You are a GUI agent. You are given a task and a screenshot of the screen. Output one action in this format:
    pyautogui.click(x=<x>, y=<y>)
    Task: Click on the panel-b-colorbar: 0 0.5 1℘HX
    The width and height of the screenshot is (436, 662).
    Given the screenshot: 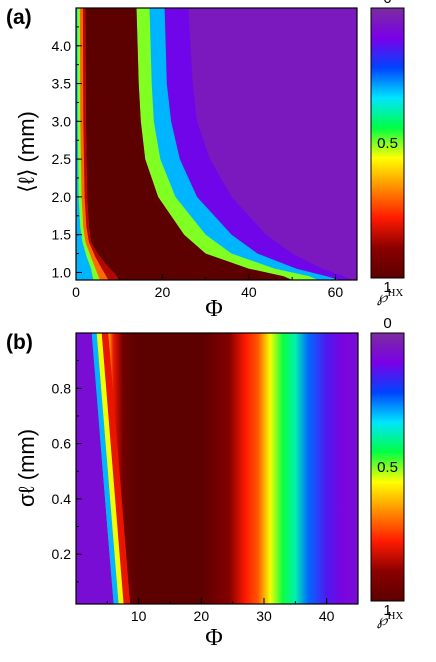 What is the action you would take?
    pyautogui.click(x=387, y=472)
    